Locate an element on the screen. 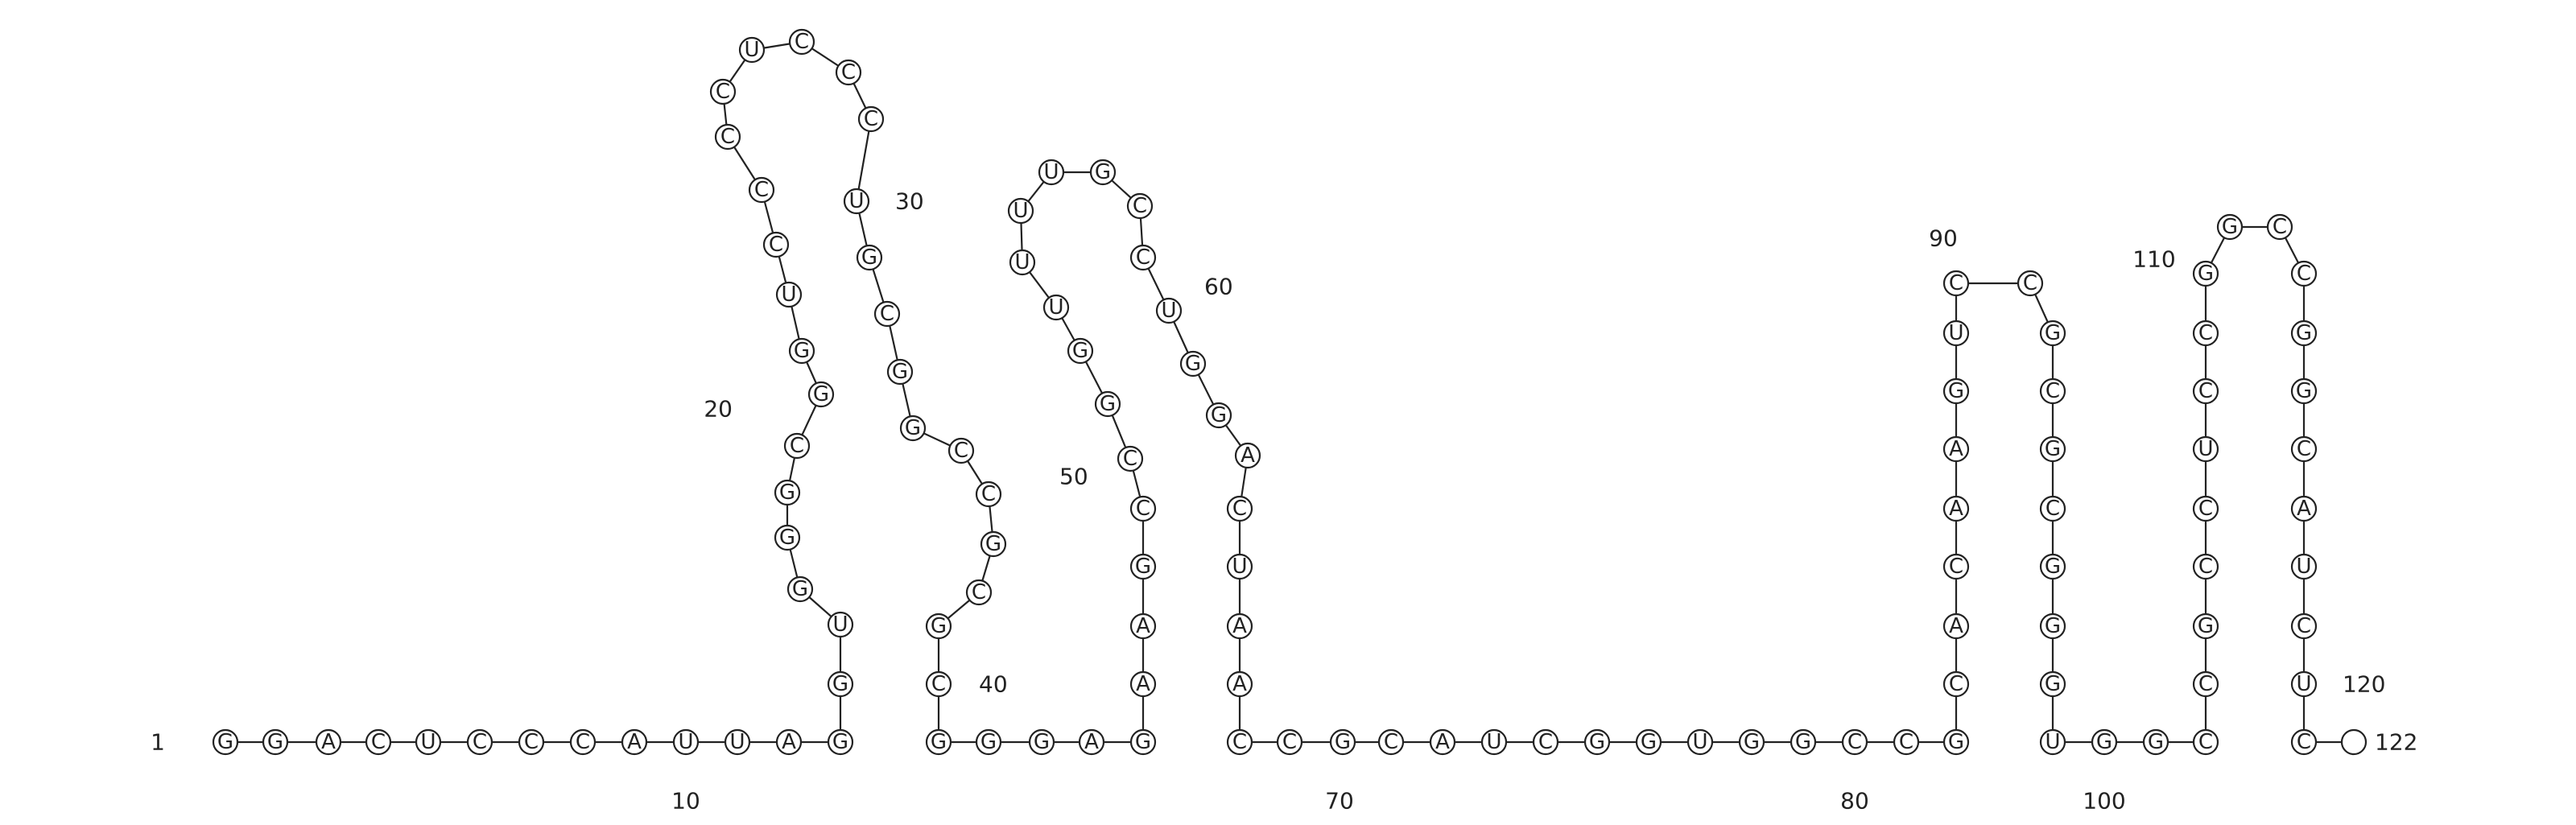  label-100: 100 is located at coordinates (2104, 801).